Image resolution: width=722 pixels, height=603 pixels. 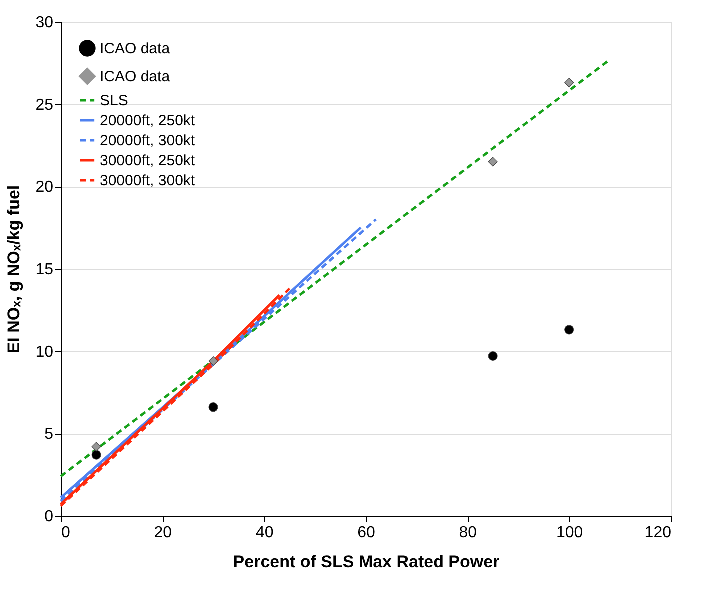 What do you see at coordinates (148, 161) in the screenshot?
I see `legend-label: 30000ft, 250kt` at bounding box center [148, 161].